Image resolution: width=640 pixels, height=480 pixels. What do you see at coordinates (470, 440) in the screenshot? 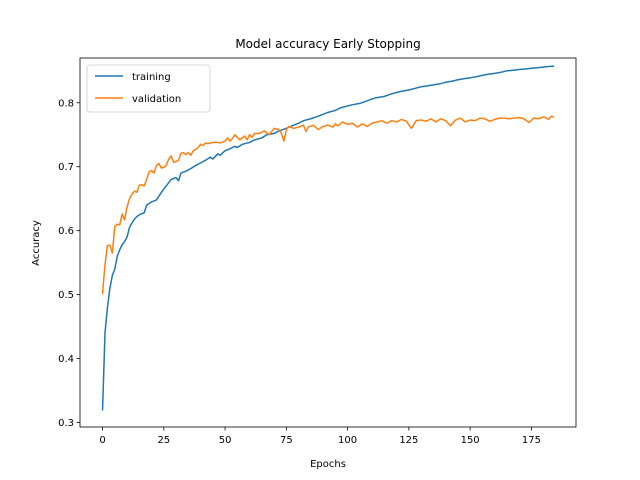
I see `x-tick-label: 150` at bounding box center [470, 440].